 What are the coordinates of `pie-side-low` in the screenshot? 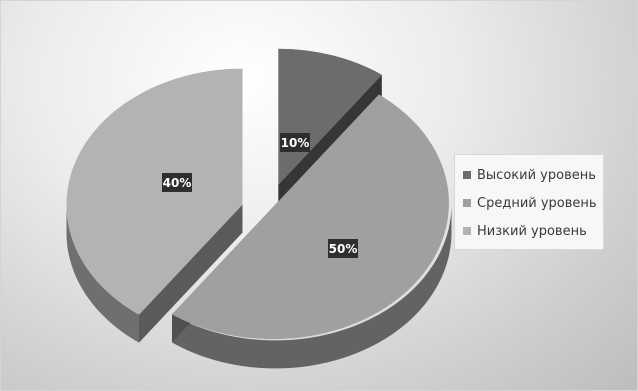 It's located at (102, 274).